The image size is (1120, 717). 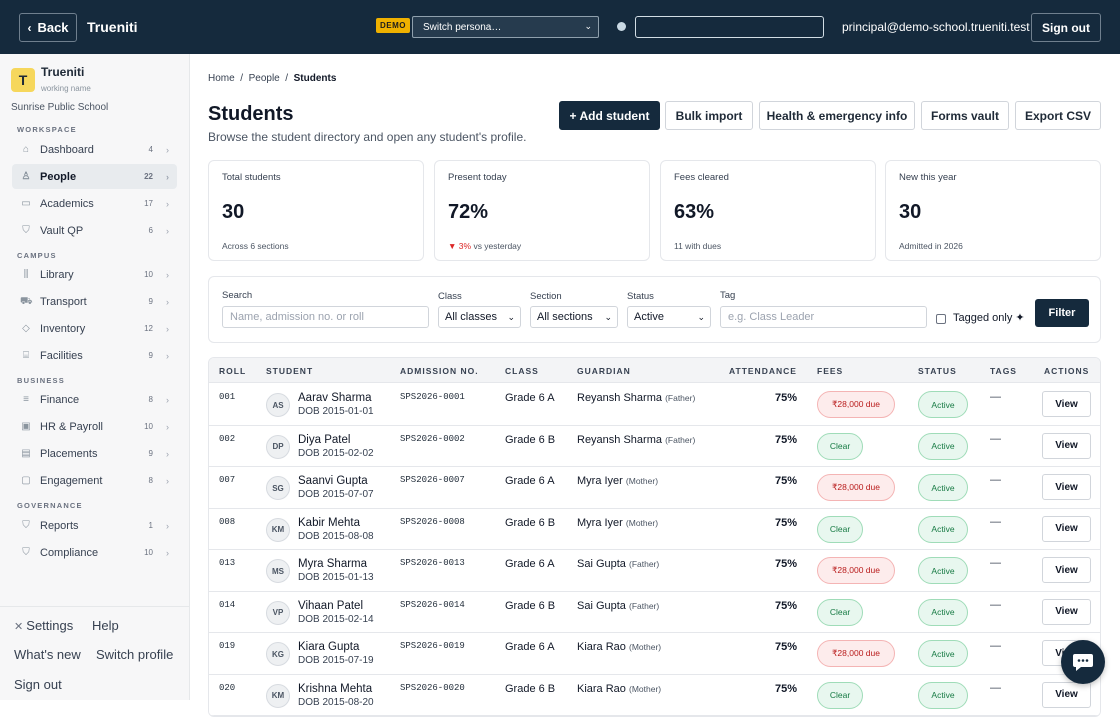 I want to click on sidebar-item-count: 9, so click(x=150, y=301).